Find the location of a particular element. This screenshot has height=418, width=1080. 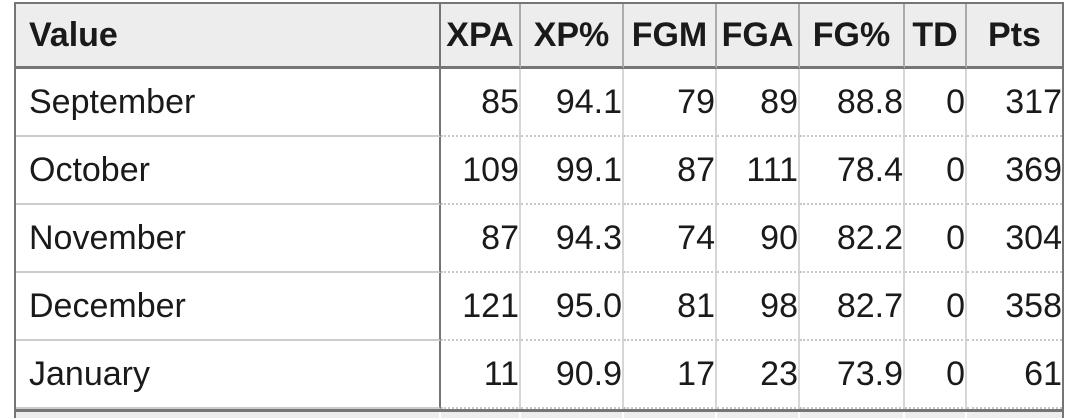

column-header-value: Value is located at coordinates (228, 36).